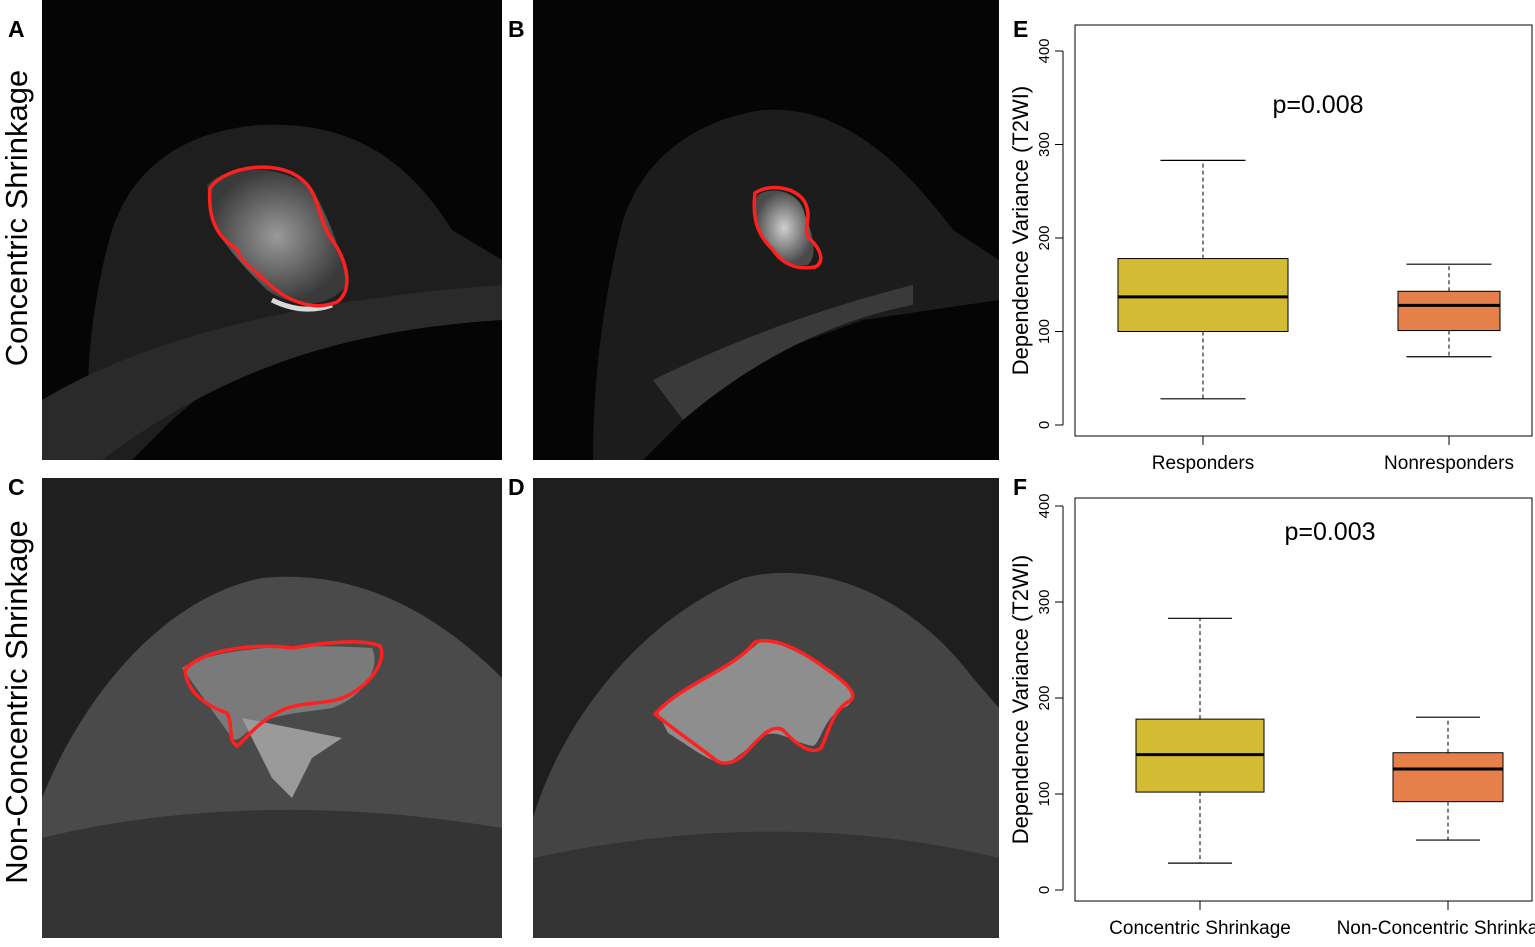 This screenshot has height=947, width=1535. Describe the element at coordinates (272, 708) in the screenshot. I see `mri-image-c` at that location.